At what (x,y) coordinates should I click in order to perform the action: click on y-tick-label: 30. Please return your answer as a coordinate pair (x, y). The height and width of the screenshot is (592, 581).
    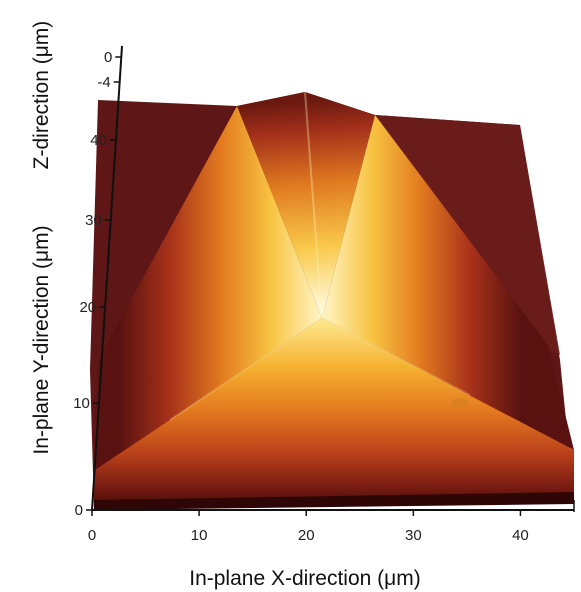
    Looking at the image, I should click on (93, 220).